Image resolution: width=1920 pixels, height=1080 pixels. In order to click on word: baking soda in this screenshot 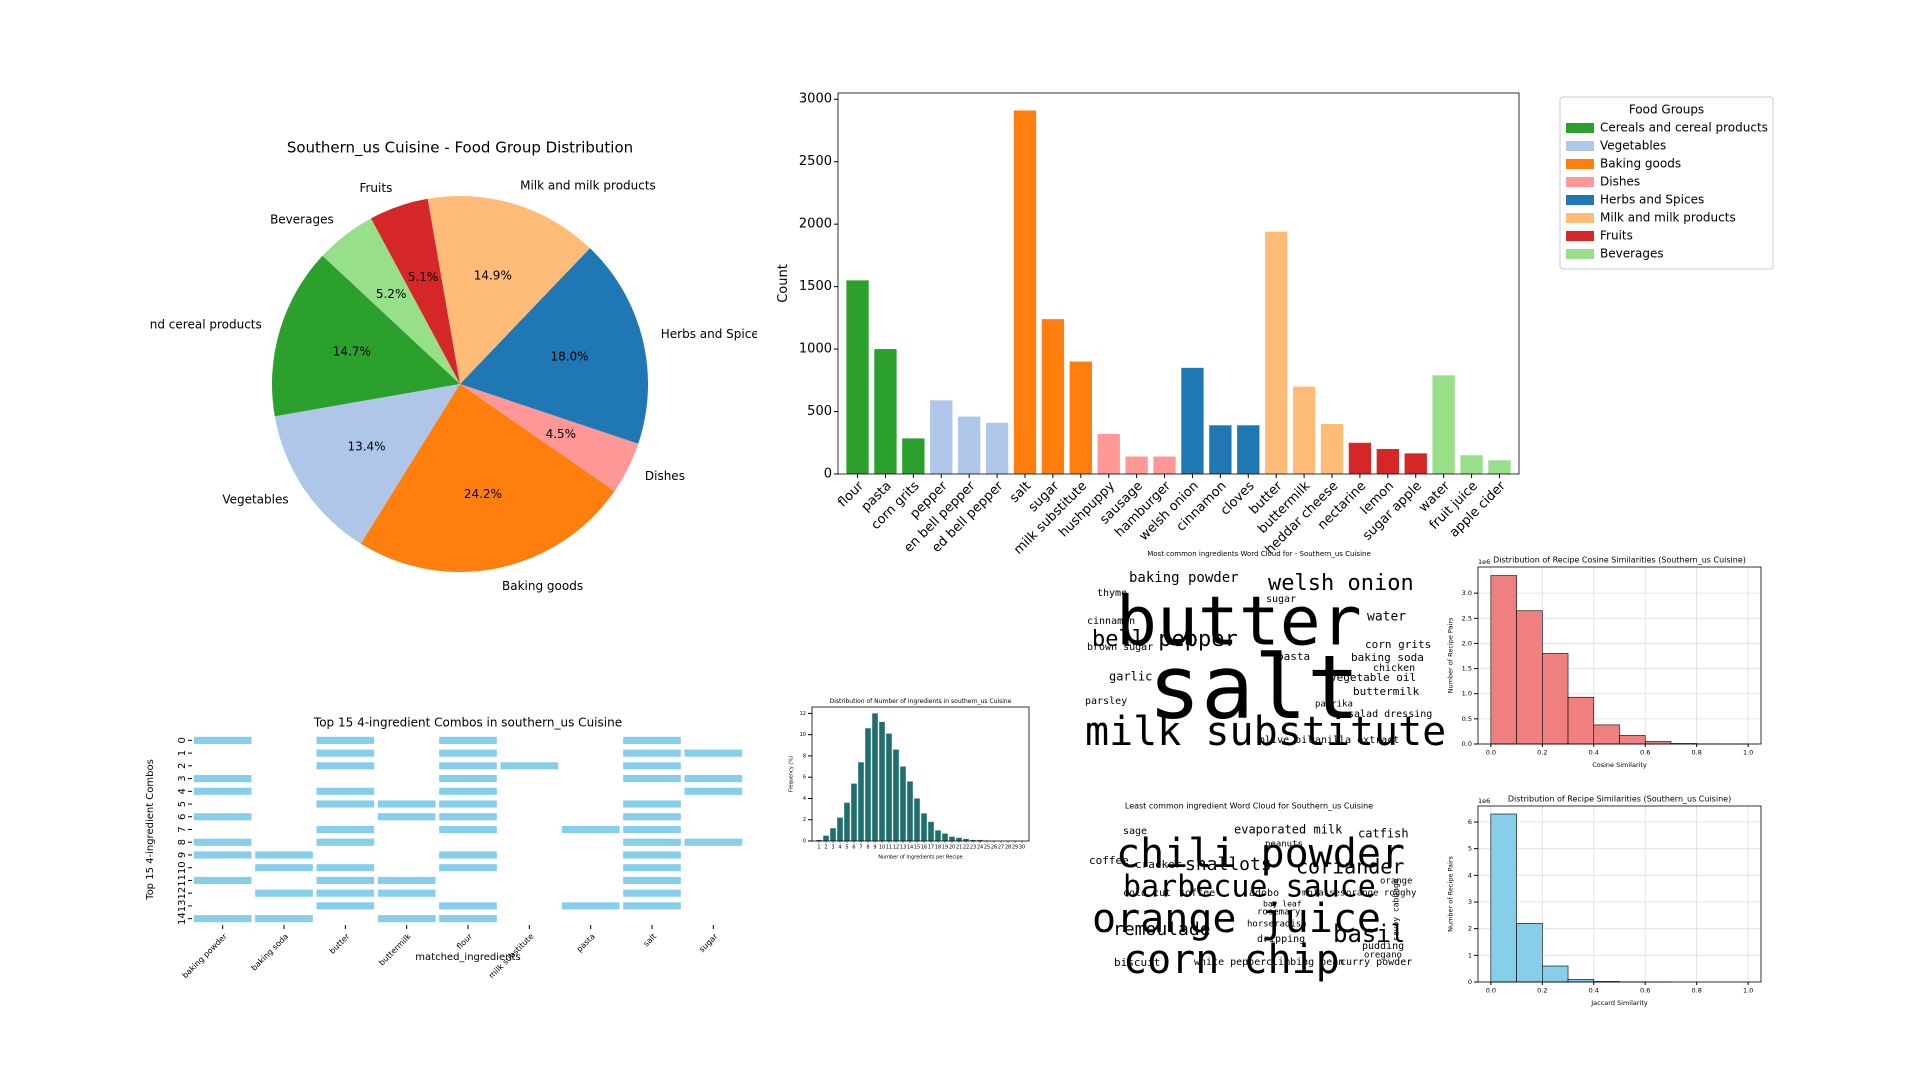, I will do `click(1387, 657)`.